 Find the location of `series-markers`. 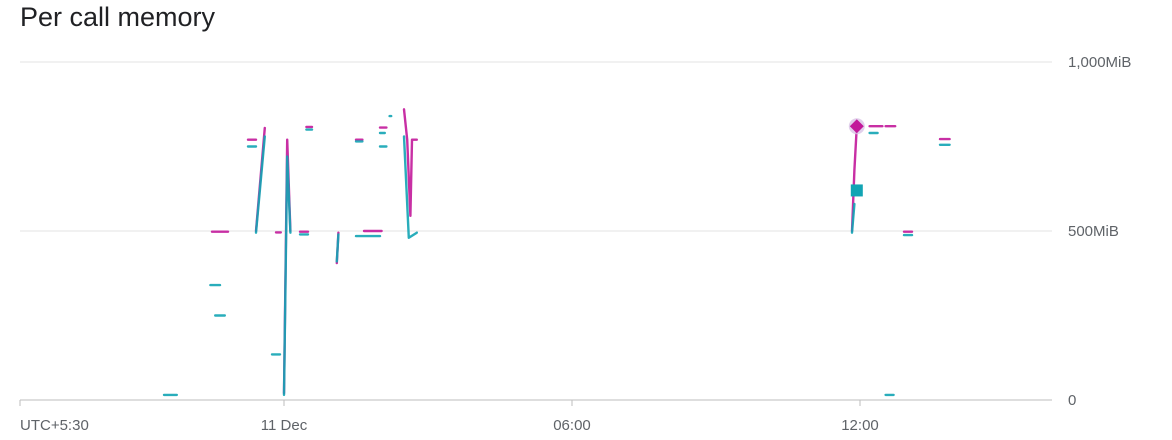

series-markers is located at coordinates (856, 157).